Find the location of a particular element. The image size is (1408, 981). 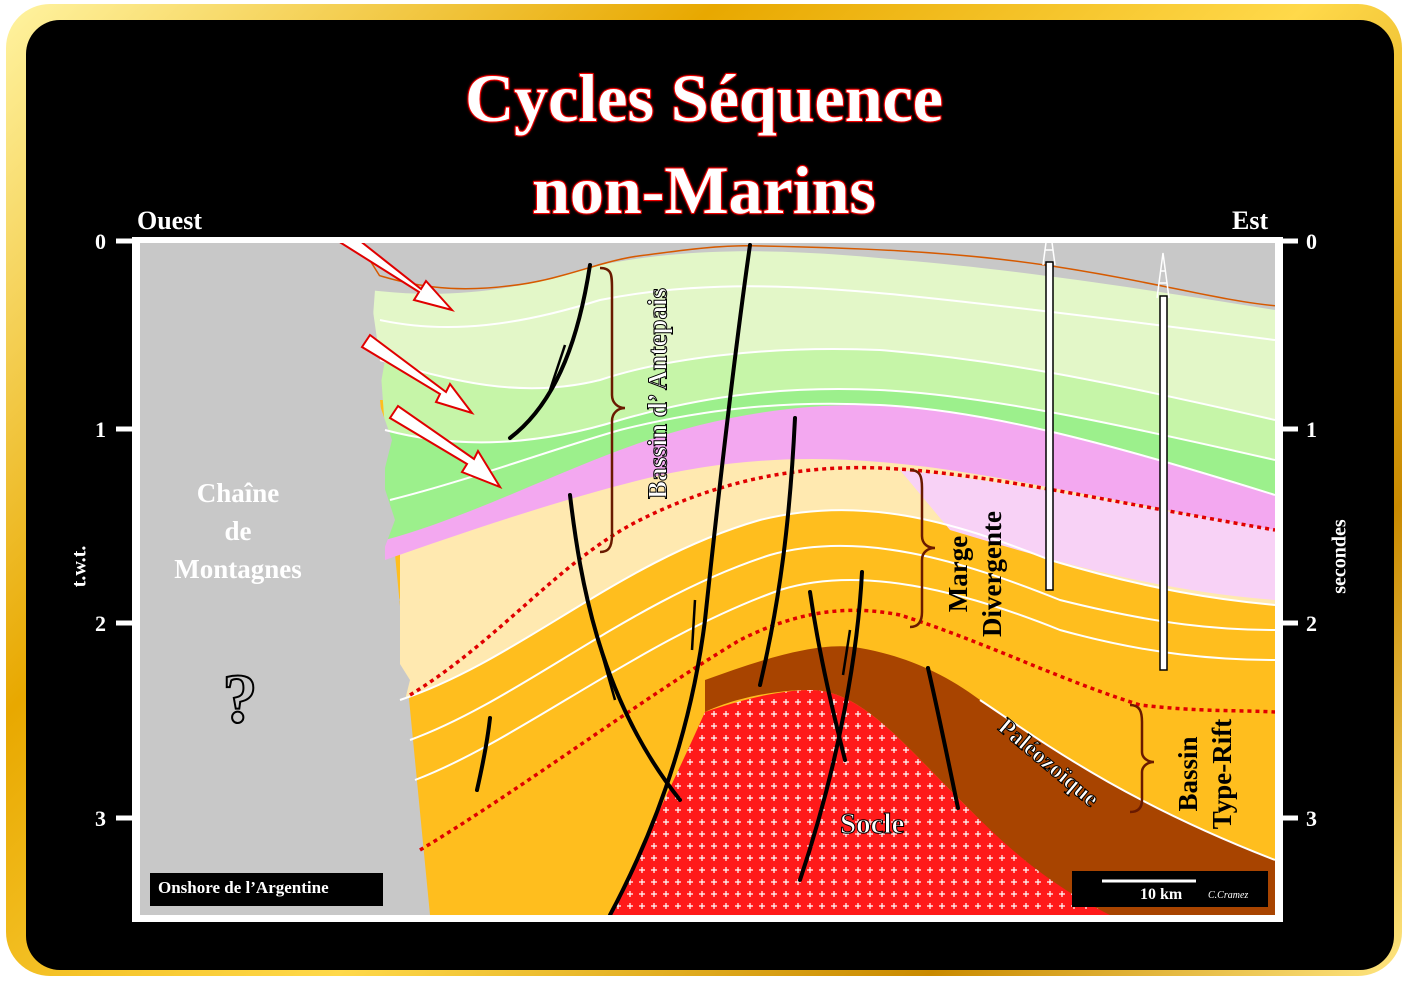

foreland-basin-label: Bassin d’ Antepais is located at coordinates (657, 393).